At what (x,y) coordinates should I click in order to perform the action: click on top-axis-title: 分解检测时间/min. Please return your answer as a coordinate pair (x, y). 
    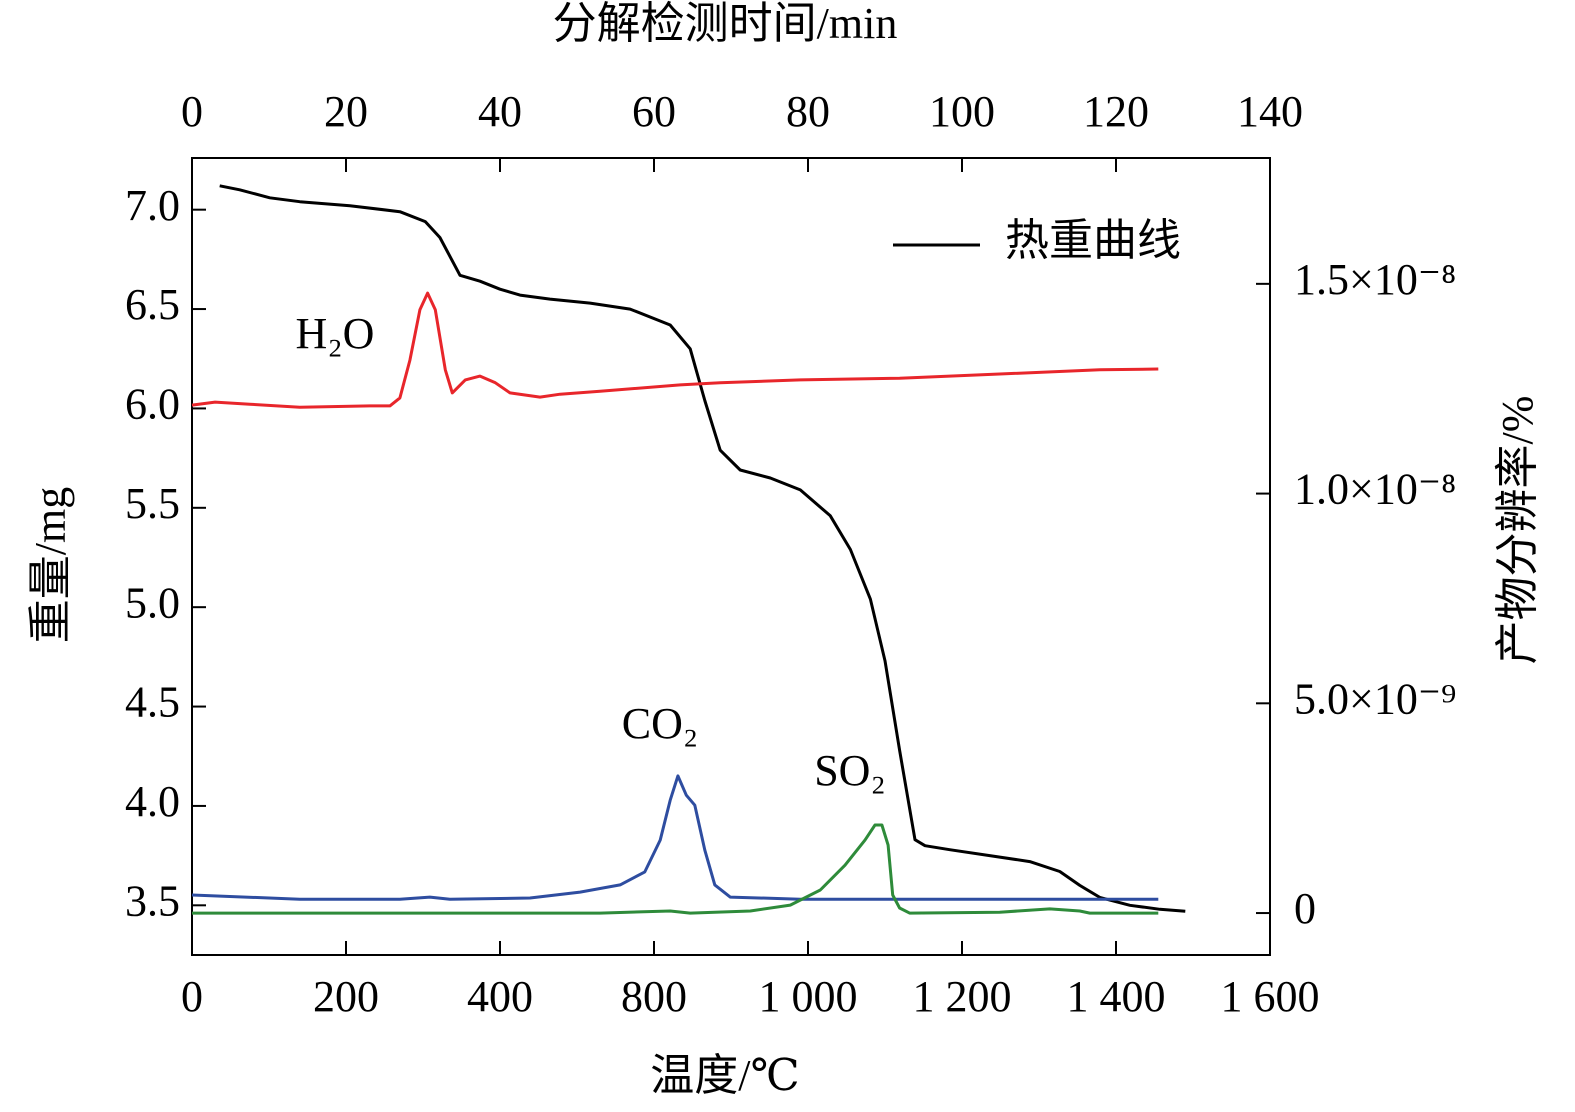
    Looking at the image, I should click on (725, 24).